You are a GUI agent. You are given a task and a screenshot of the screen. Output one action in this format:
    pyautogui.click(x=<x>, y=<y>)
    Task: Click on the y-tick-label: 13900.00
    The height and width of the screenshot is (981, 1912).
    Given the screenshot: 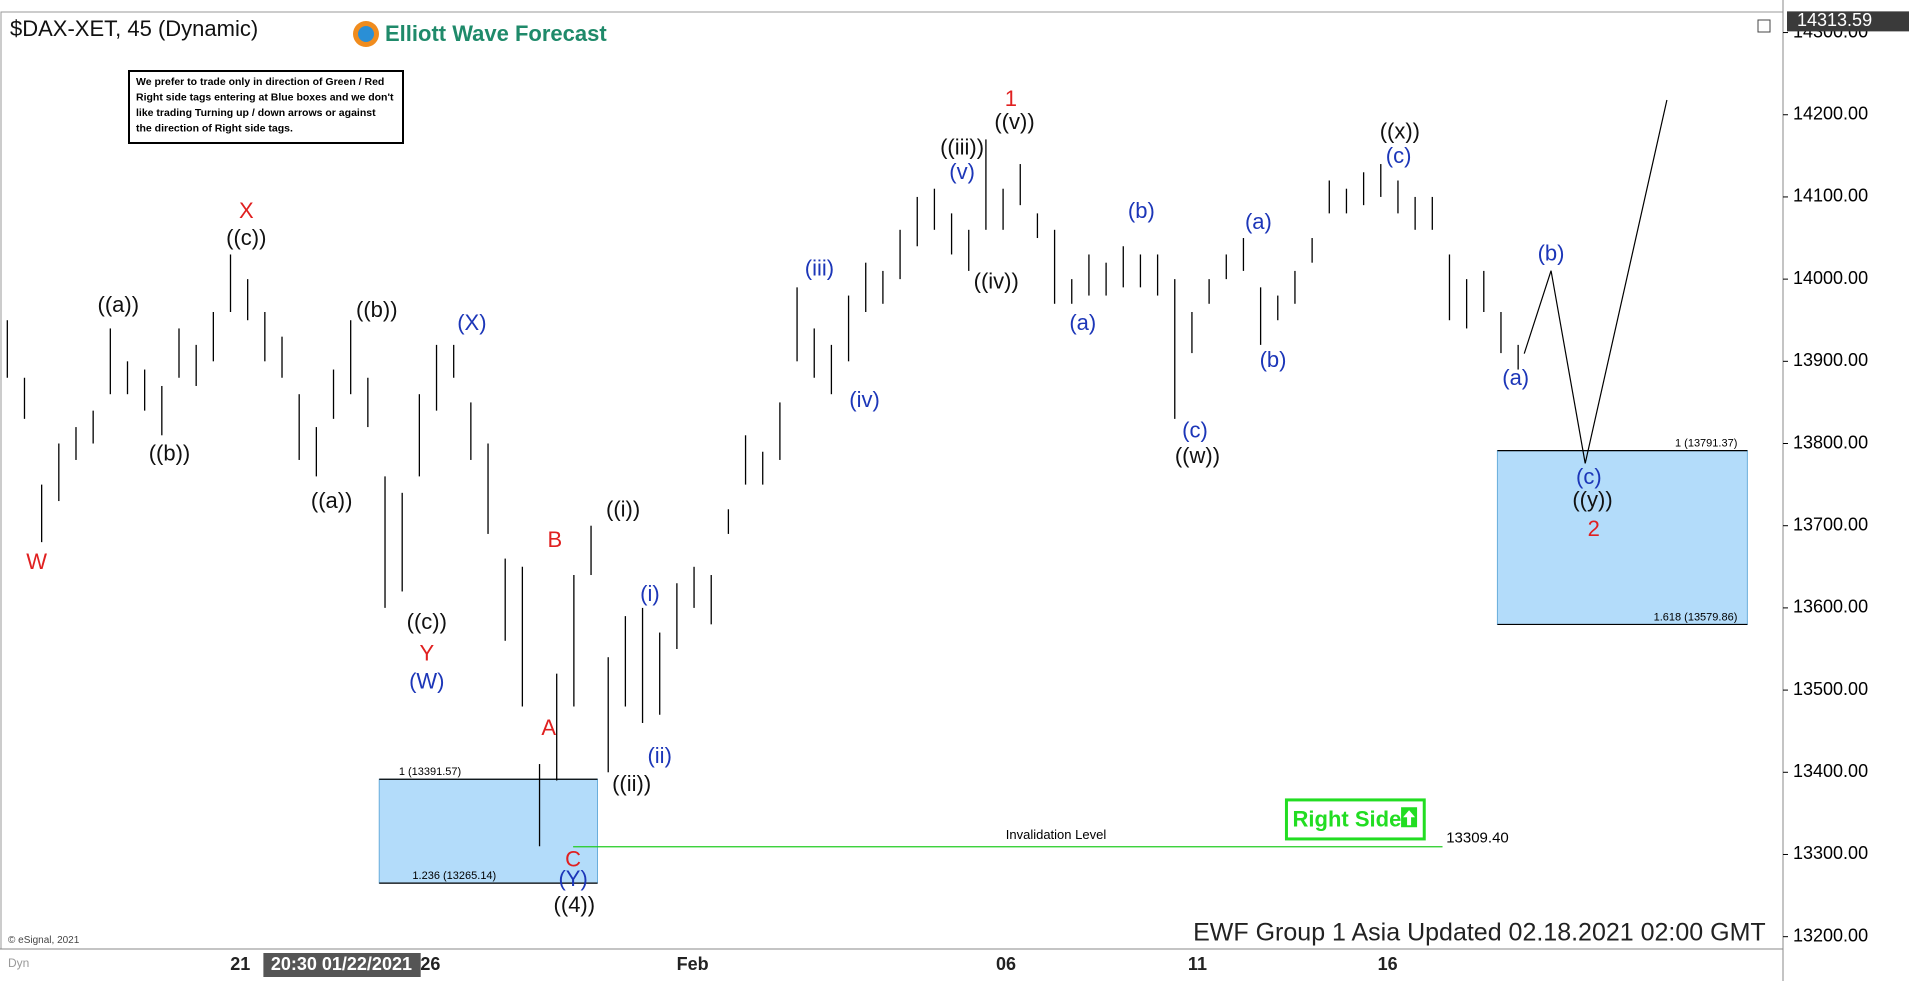 What is the action you would take?
    pyautogui.click(x=1830, y=360)
    